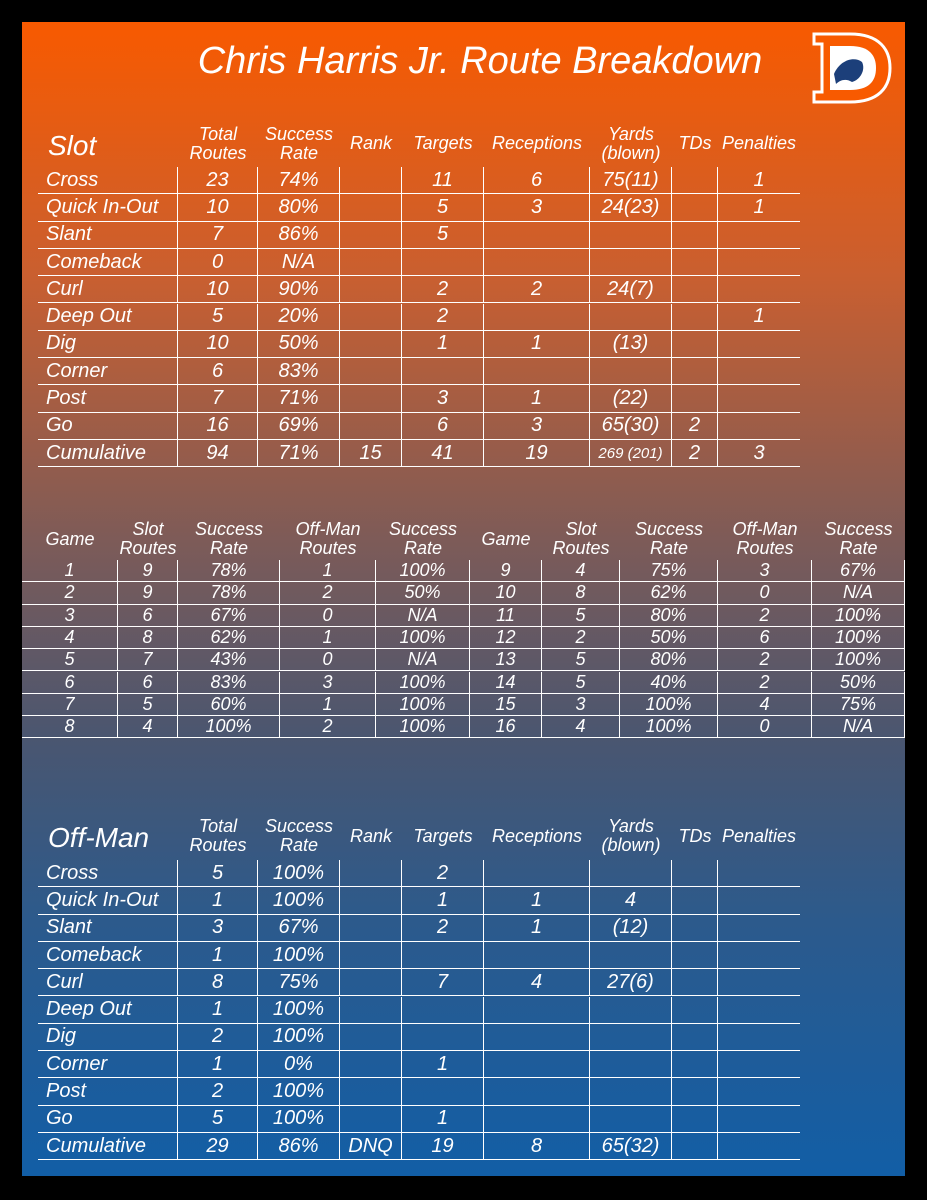 The height and width of the screenshot is (1200, 927). I want to click on game-number: 11, so click(506, 615).